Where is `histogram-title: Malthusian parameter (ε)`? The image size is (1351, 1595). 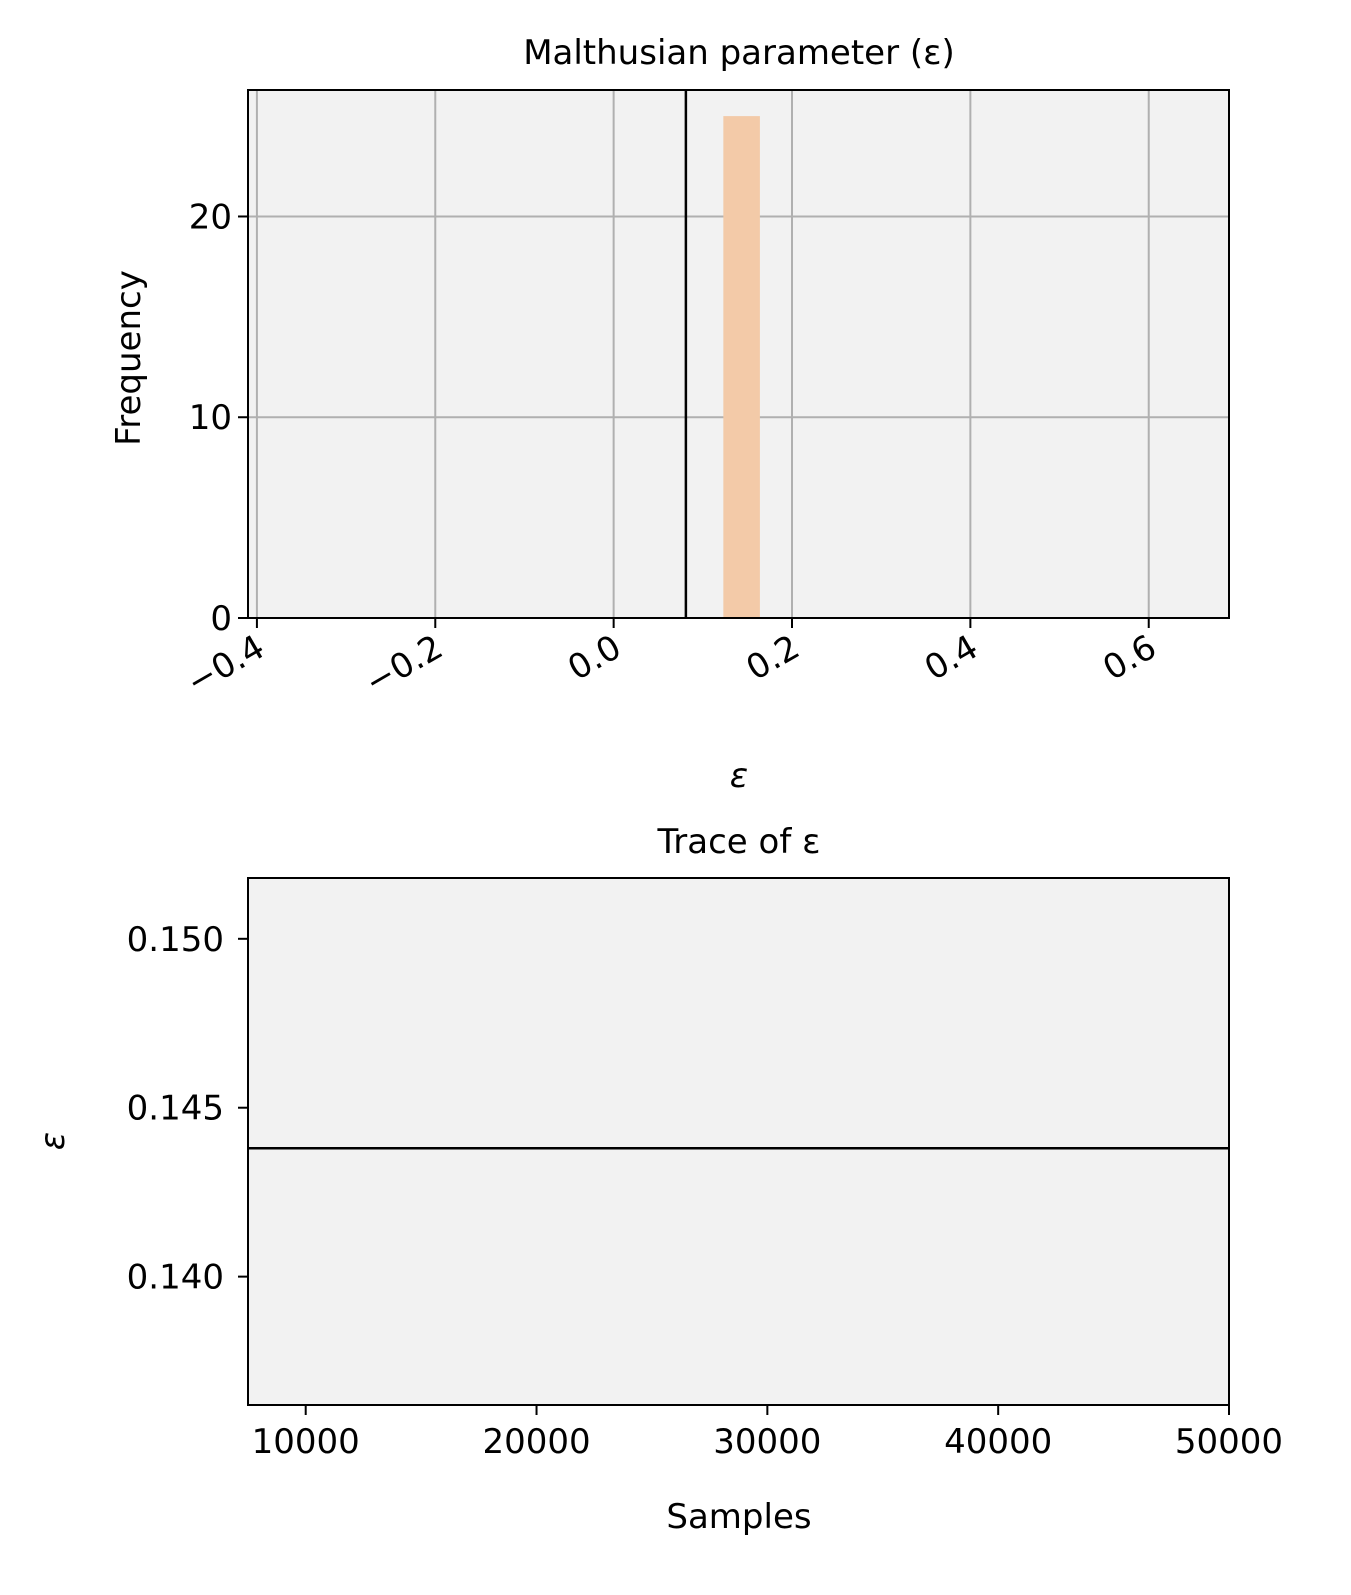 histogram-title: Malthusian parameter (ε) is located at coordinates (739, 53).